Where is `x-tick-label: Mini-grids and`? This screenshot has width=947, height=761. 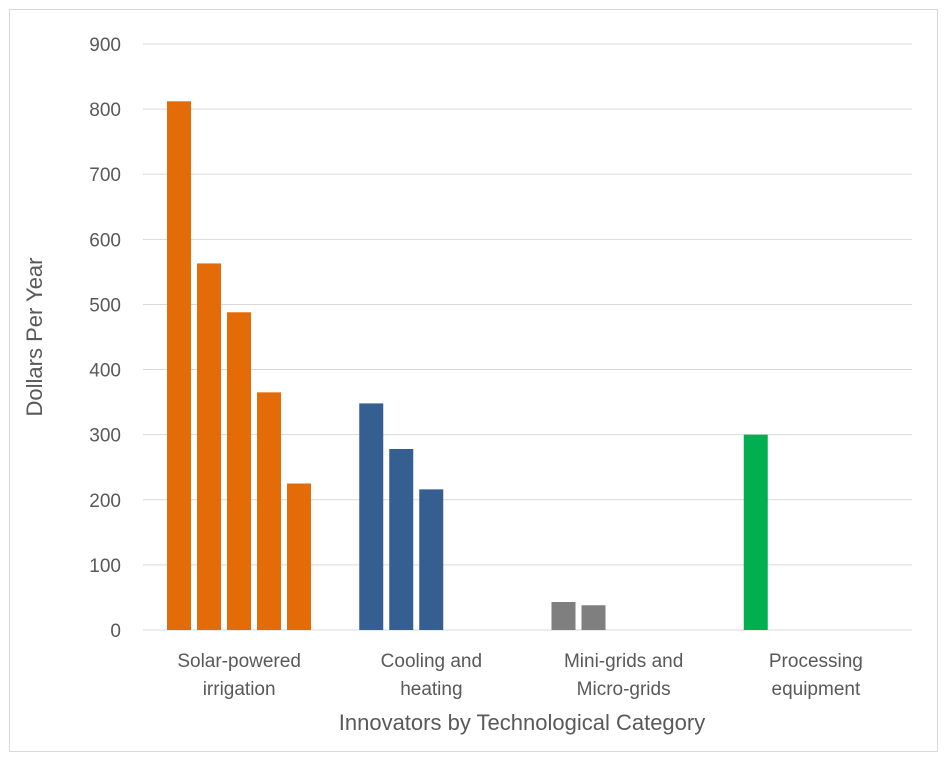
x-tick-label: Mini-grids and is located at coordinates (623, 661).